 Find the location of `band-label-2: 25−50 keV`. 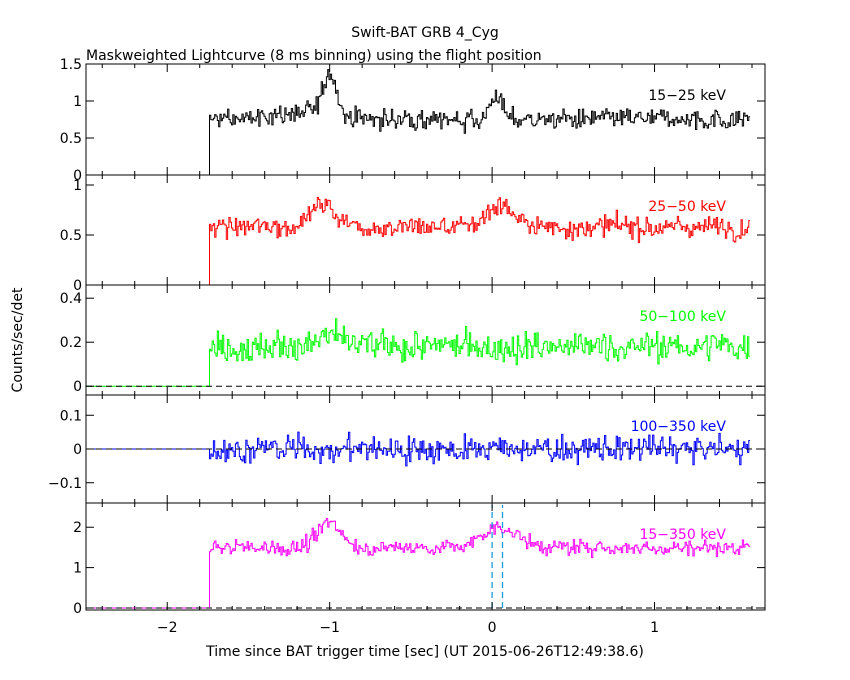

band-label-2: 25−50 keV is located at coordinates (687, 207).